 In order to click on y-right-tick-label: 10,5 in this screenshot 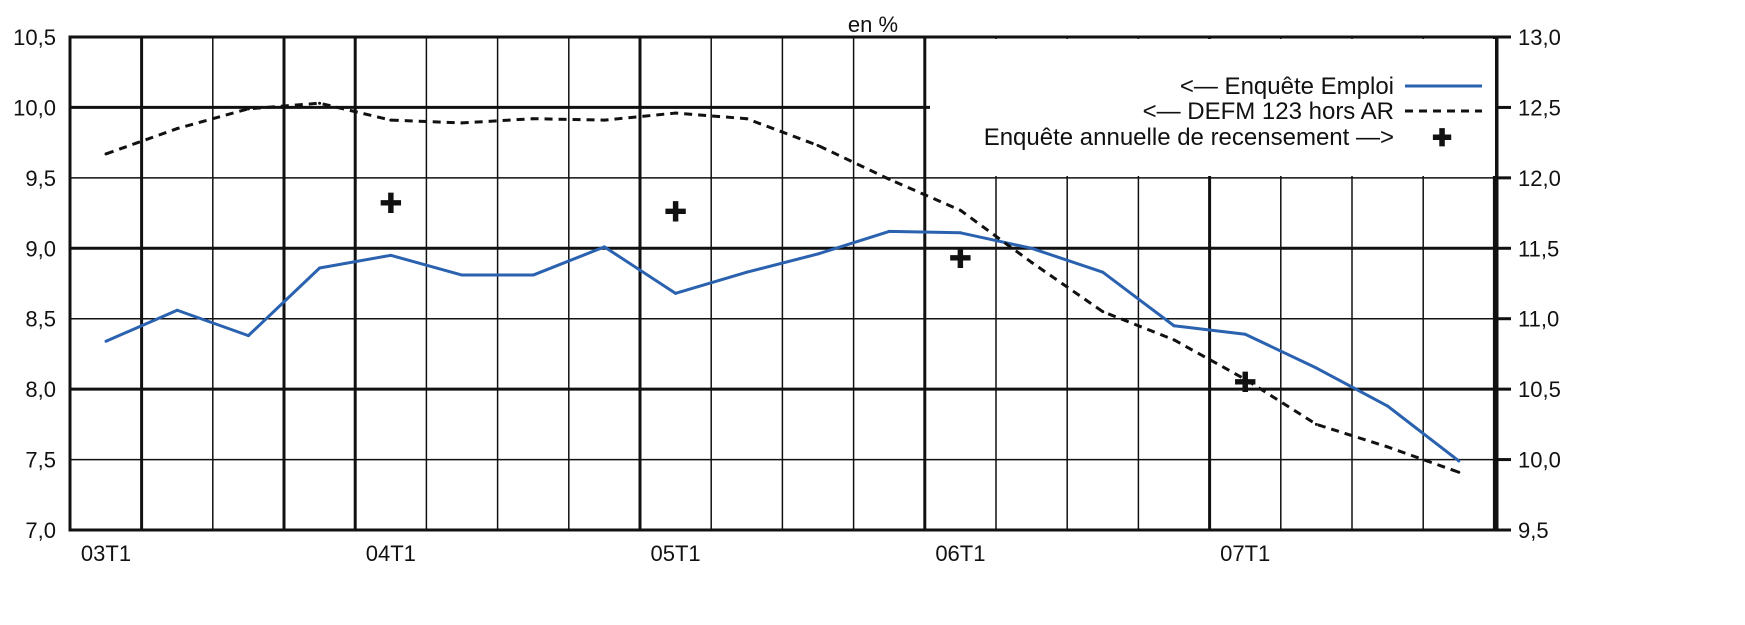, I will do `click(1539, 389)`.